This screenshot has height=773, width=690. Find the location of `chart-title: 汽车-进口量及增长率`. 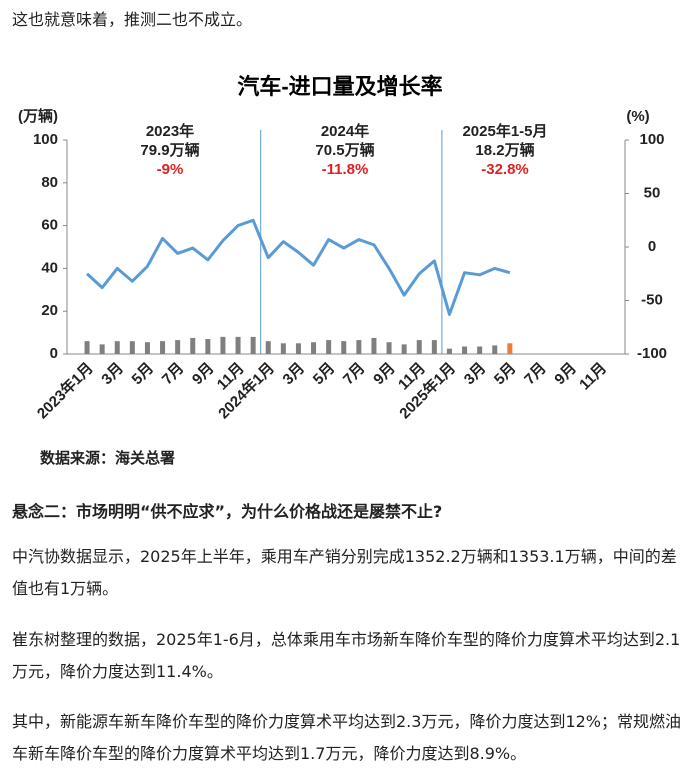

chart-title: 汽车-进口量及增长率 is located at coordinates (339, 86).